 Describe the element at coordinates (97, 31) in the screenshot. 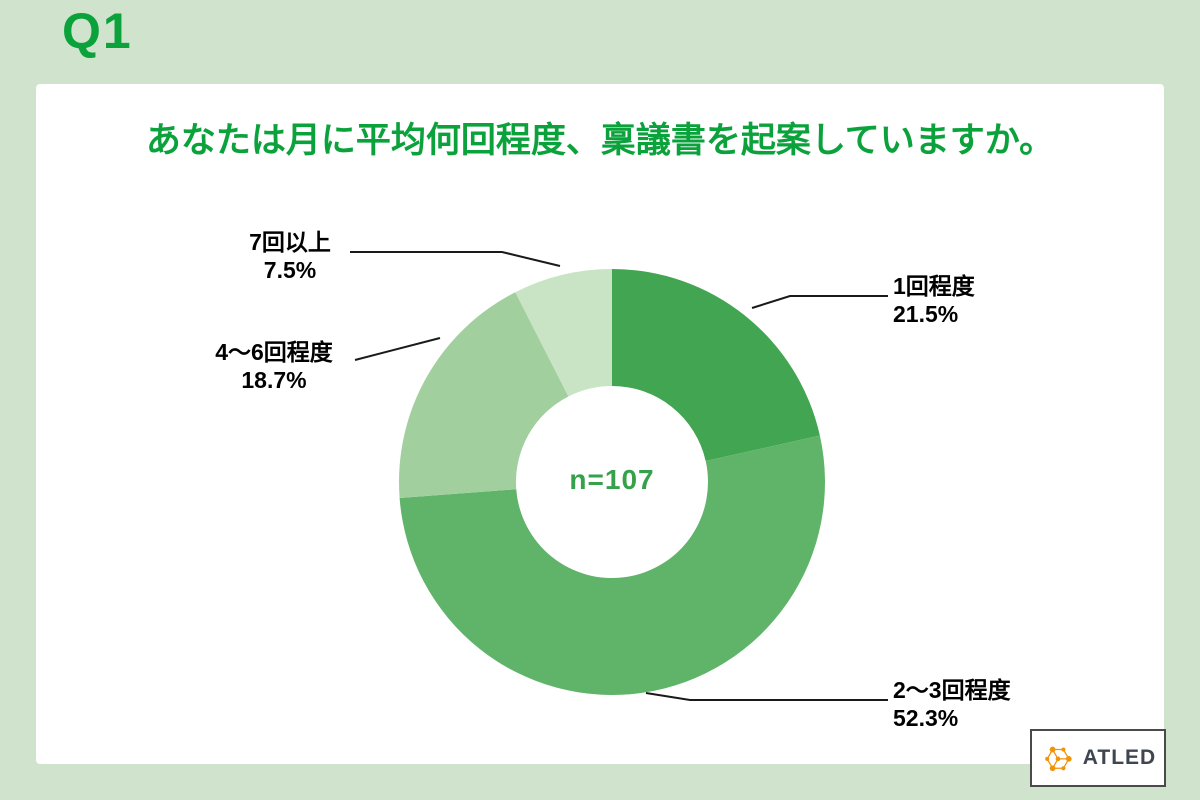

I see `question-number: Q1` at that location.